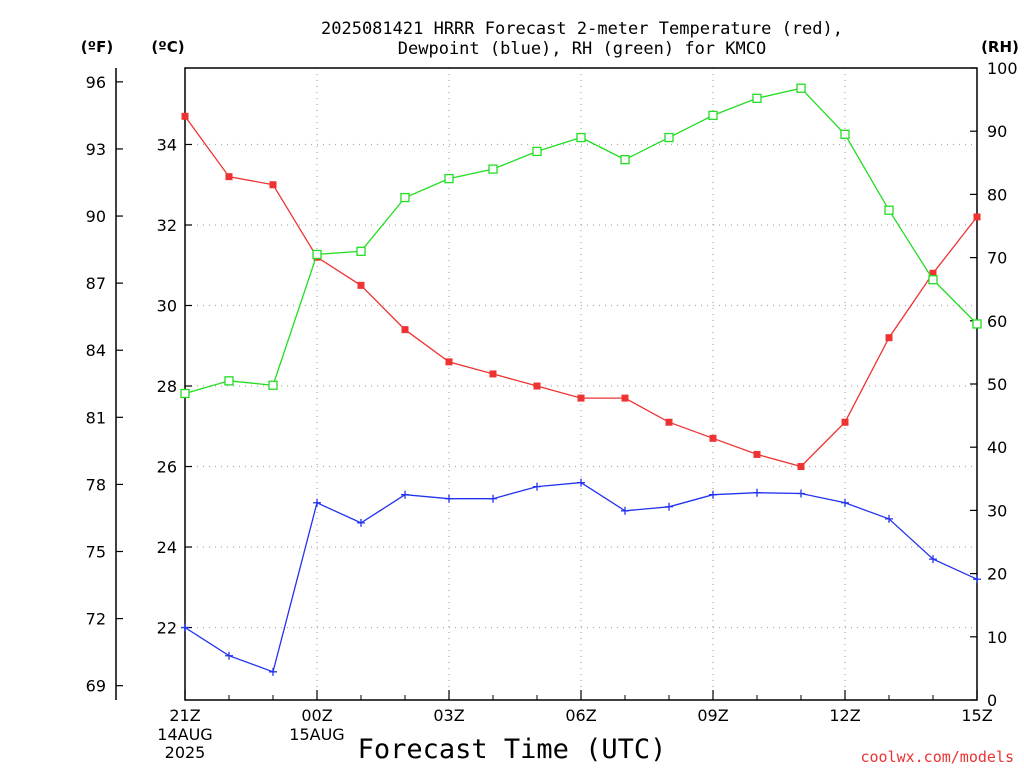 This screenshot has width=1024, height=768. What do you see at coordinates (167, 225) in the screenshot?
I see `celsius-tick-label: 32` at bounding box center [167, 225].